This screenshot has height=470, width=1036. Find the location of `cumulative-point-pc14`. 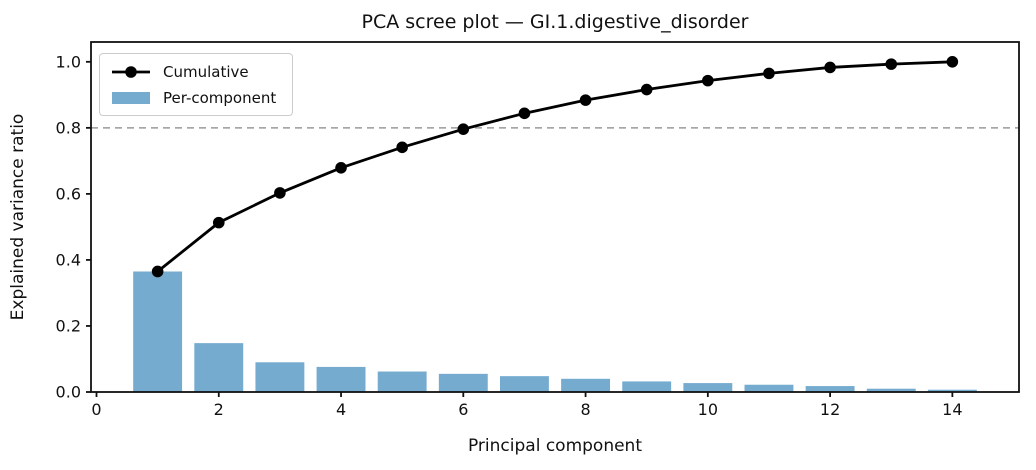

cumulative-point-pc14 is located at coordinates (952, 62).